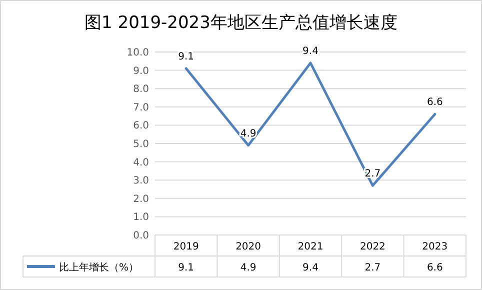  I want to click on y-tick-label: 6.0, so click(141, 126).